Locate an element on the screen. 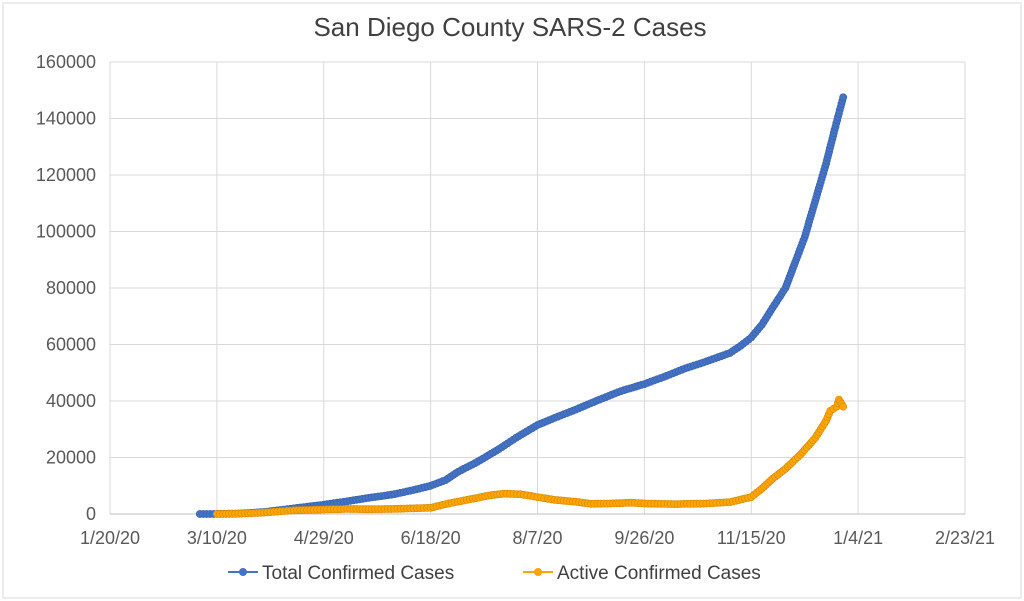 Image resolution: width=1024 pixels, height=601 pixels. x-tick-label: 11/15/20 is located at coordinates (751, 538).